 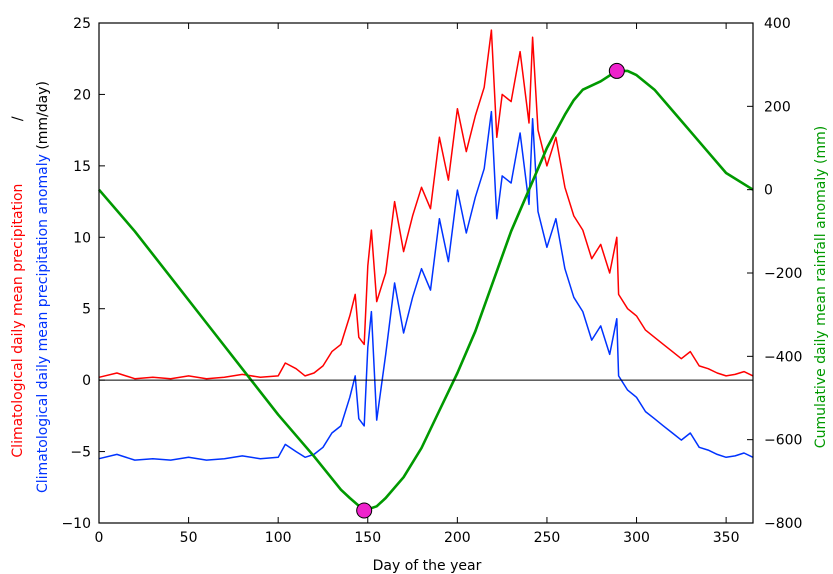 I want to click on x-tick-label: 350, so click(x=726, y=538).